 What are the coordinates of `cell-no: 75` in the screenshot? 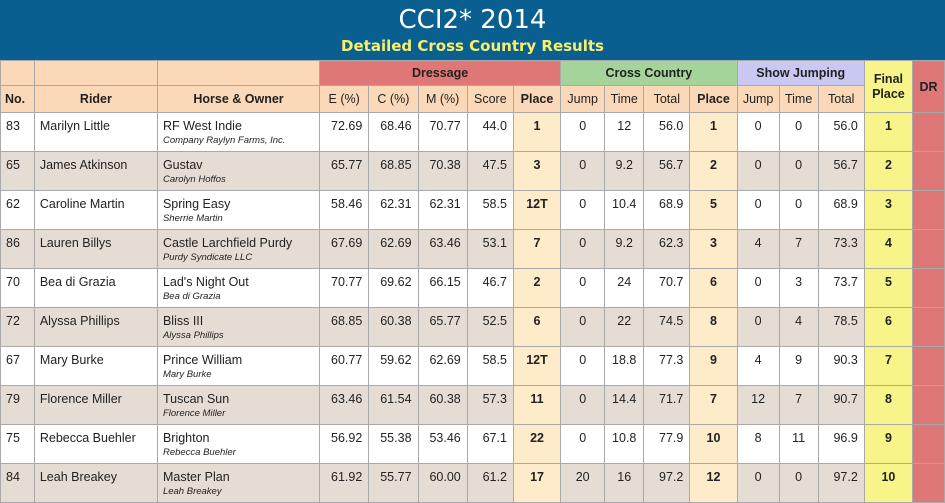 It's located at (17, 444).